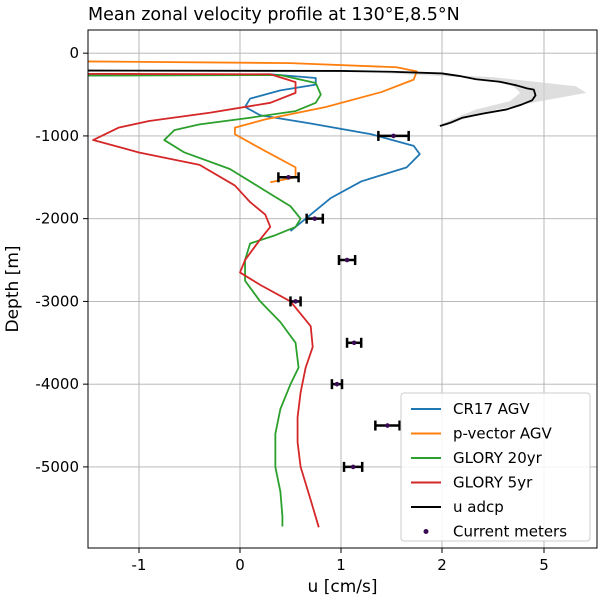 The width and height of the screenshot is (600, 600). I want to click on x-axis-label: u [cm/s], so click(343, 587).